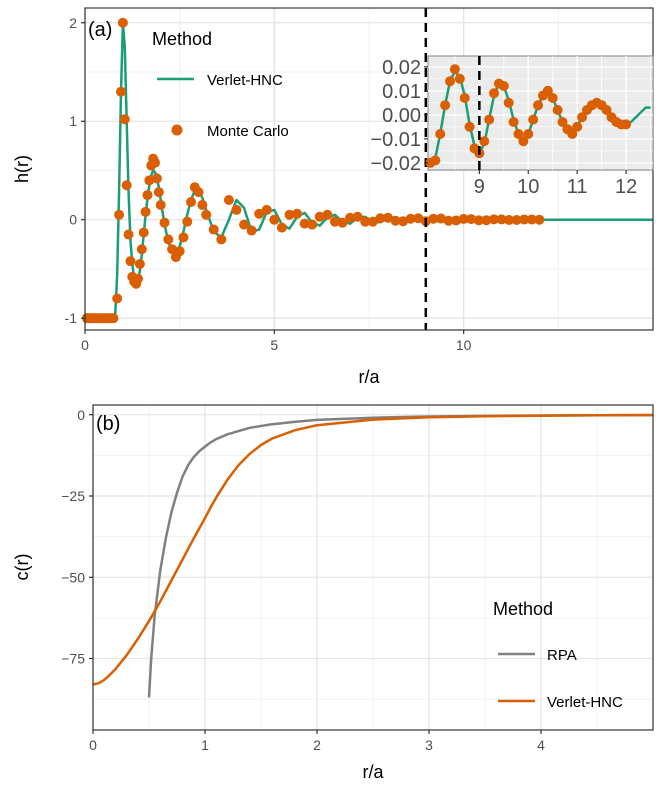  What do you see at coordinates (108, 424) in the screenshot?
I see `panel-b-label: (b)` at bounding box center [108, 424].